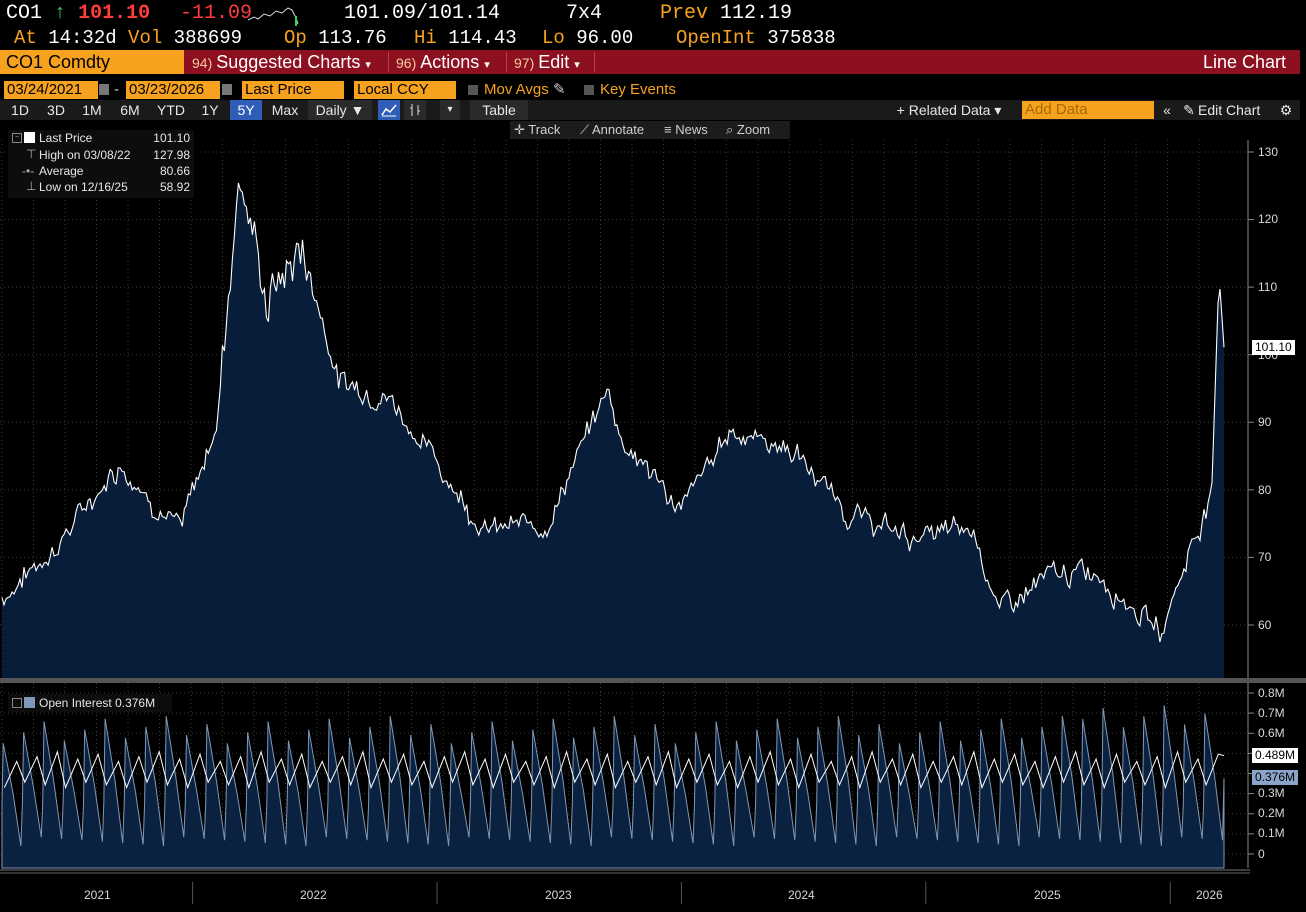  I want to click on y-tick-130: 130, so click(1268, 152).